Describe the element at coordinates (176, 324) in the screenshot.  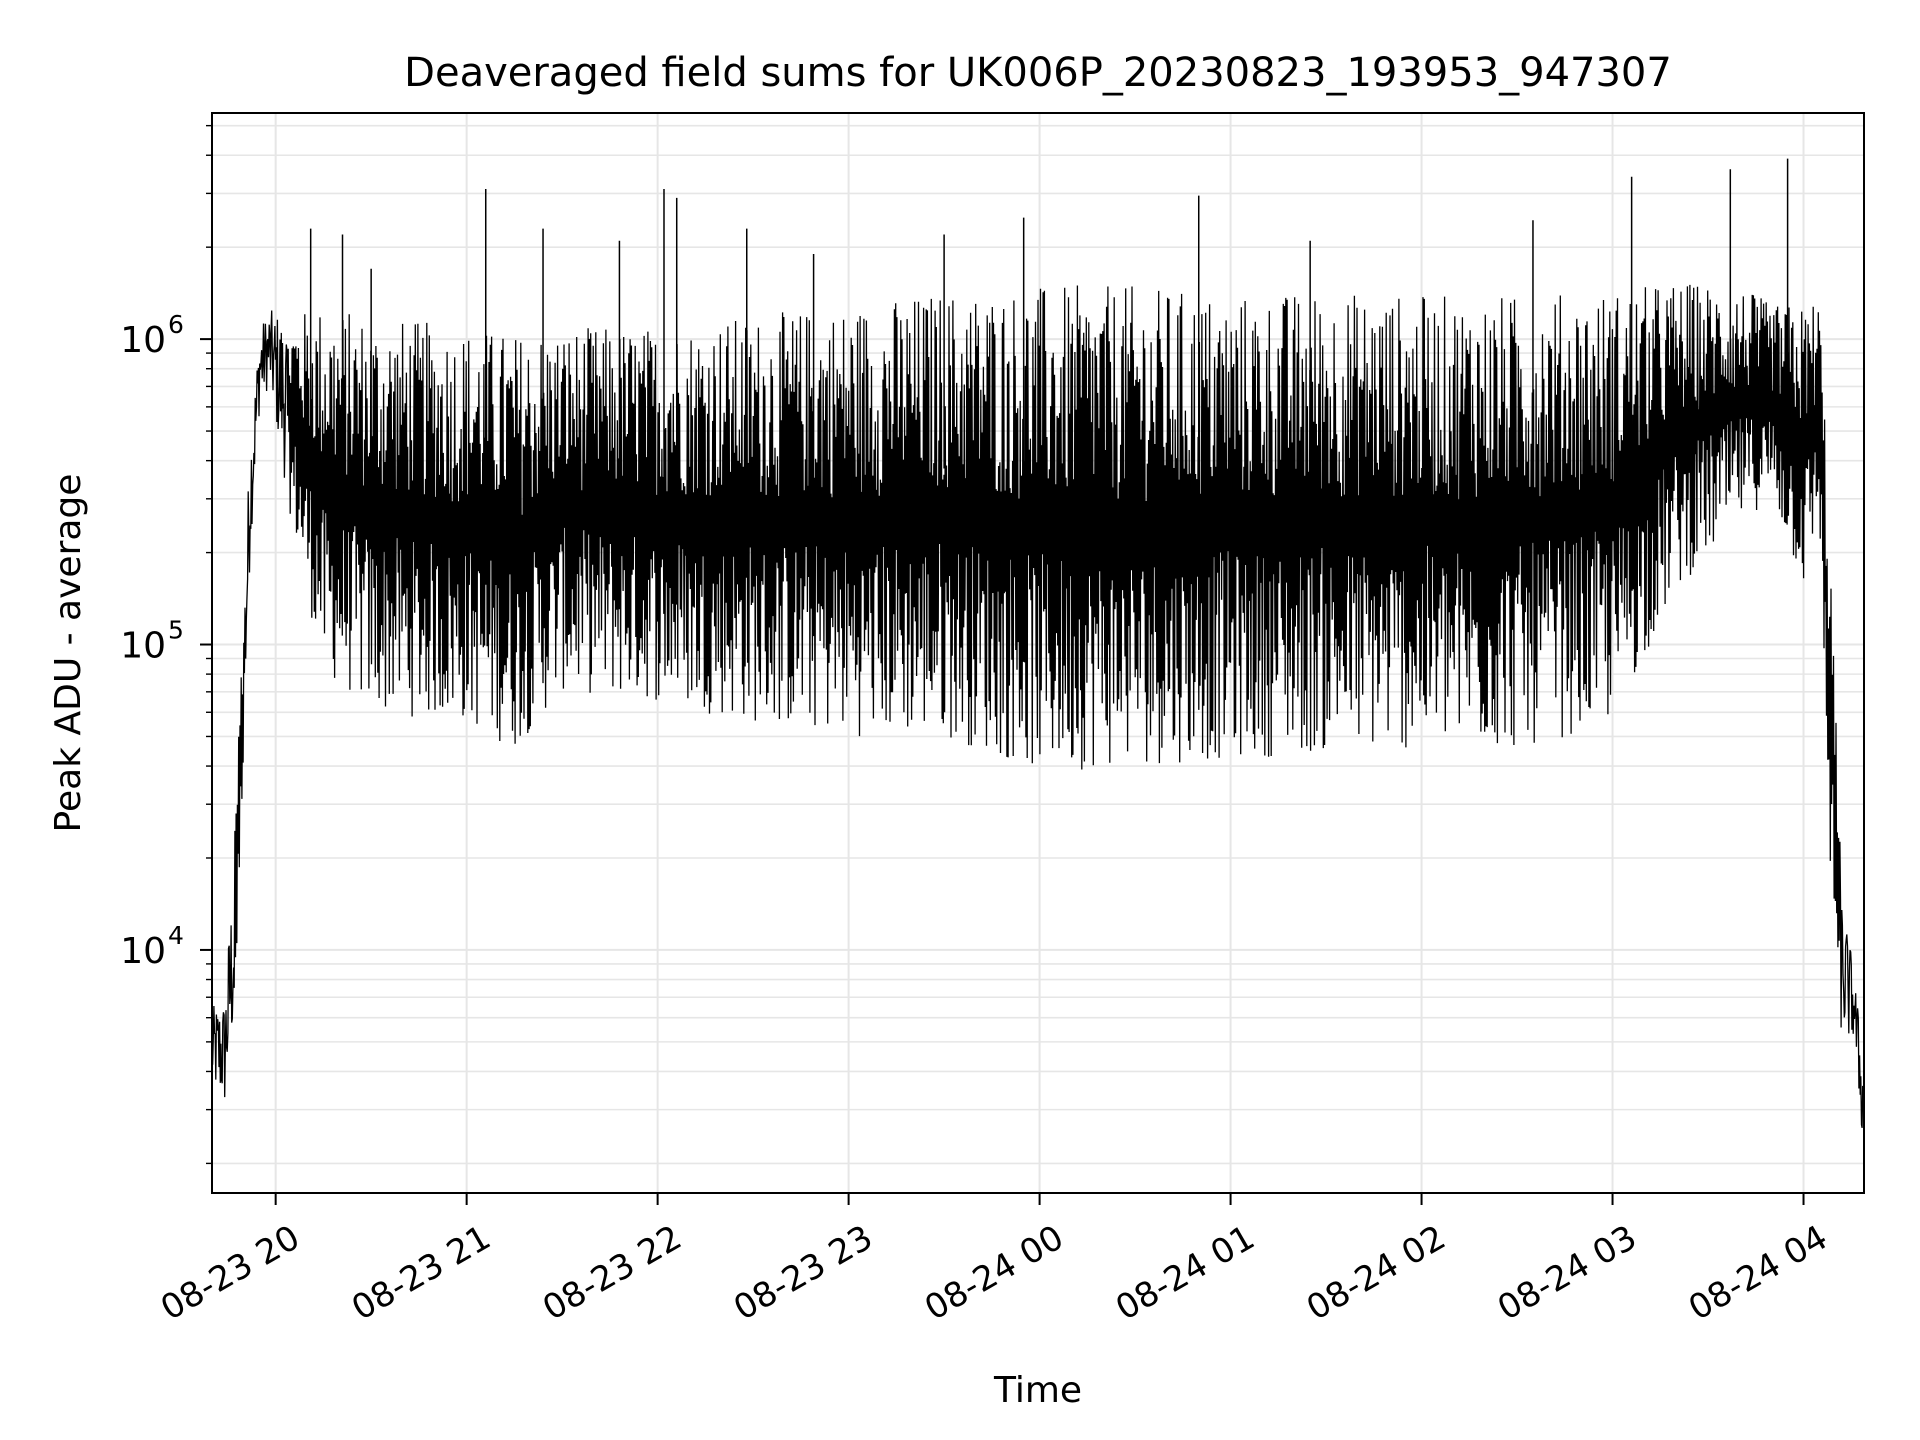
I see `y-tick-exponent: 6` at that location.